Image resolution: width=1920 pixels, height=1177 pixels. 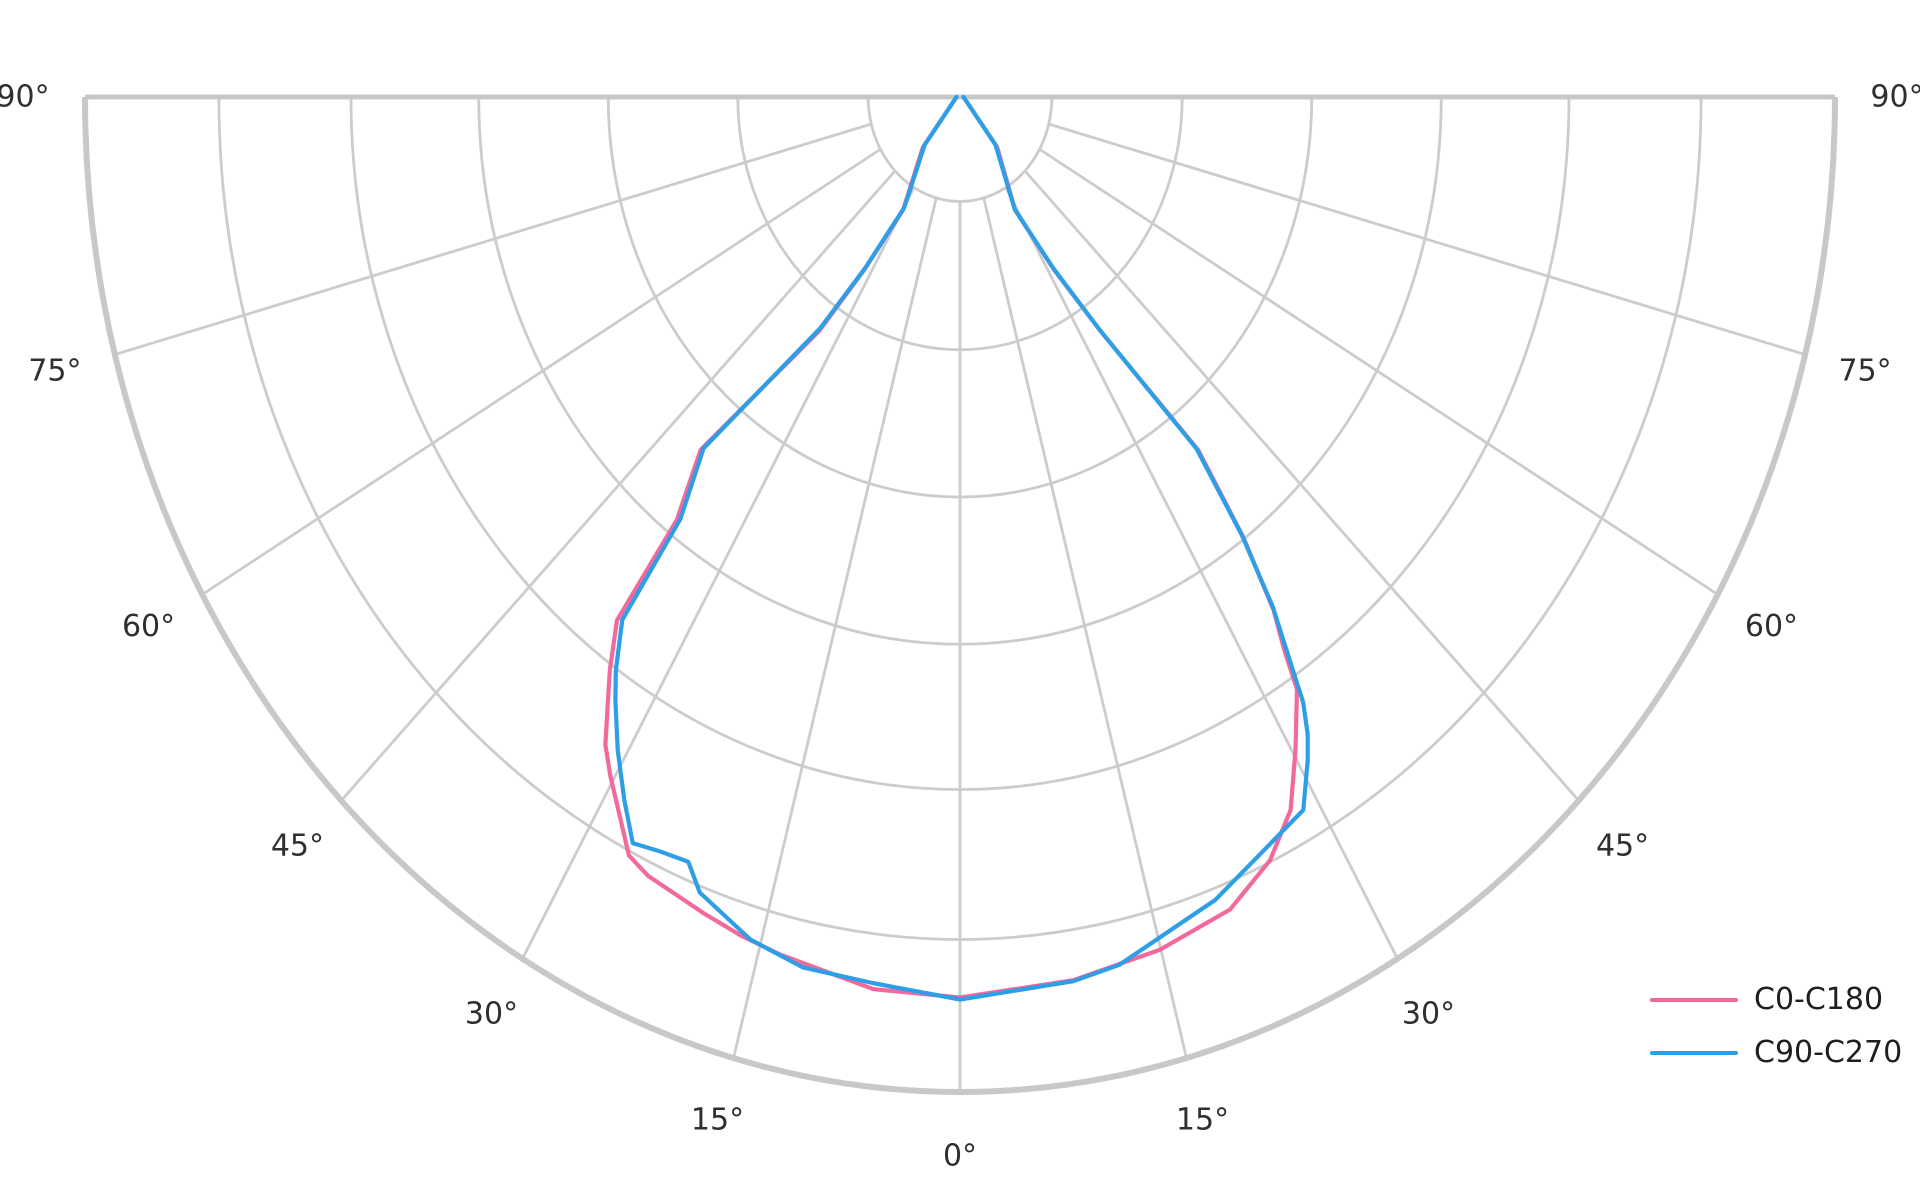 What do you see at coordinates (1694, 1000) in the screenshot?
I see `legend-swatch-c0-c180` at bounding box center [1694, 1000].